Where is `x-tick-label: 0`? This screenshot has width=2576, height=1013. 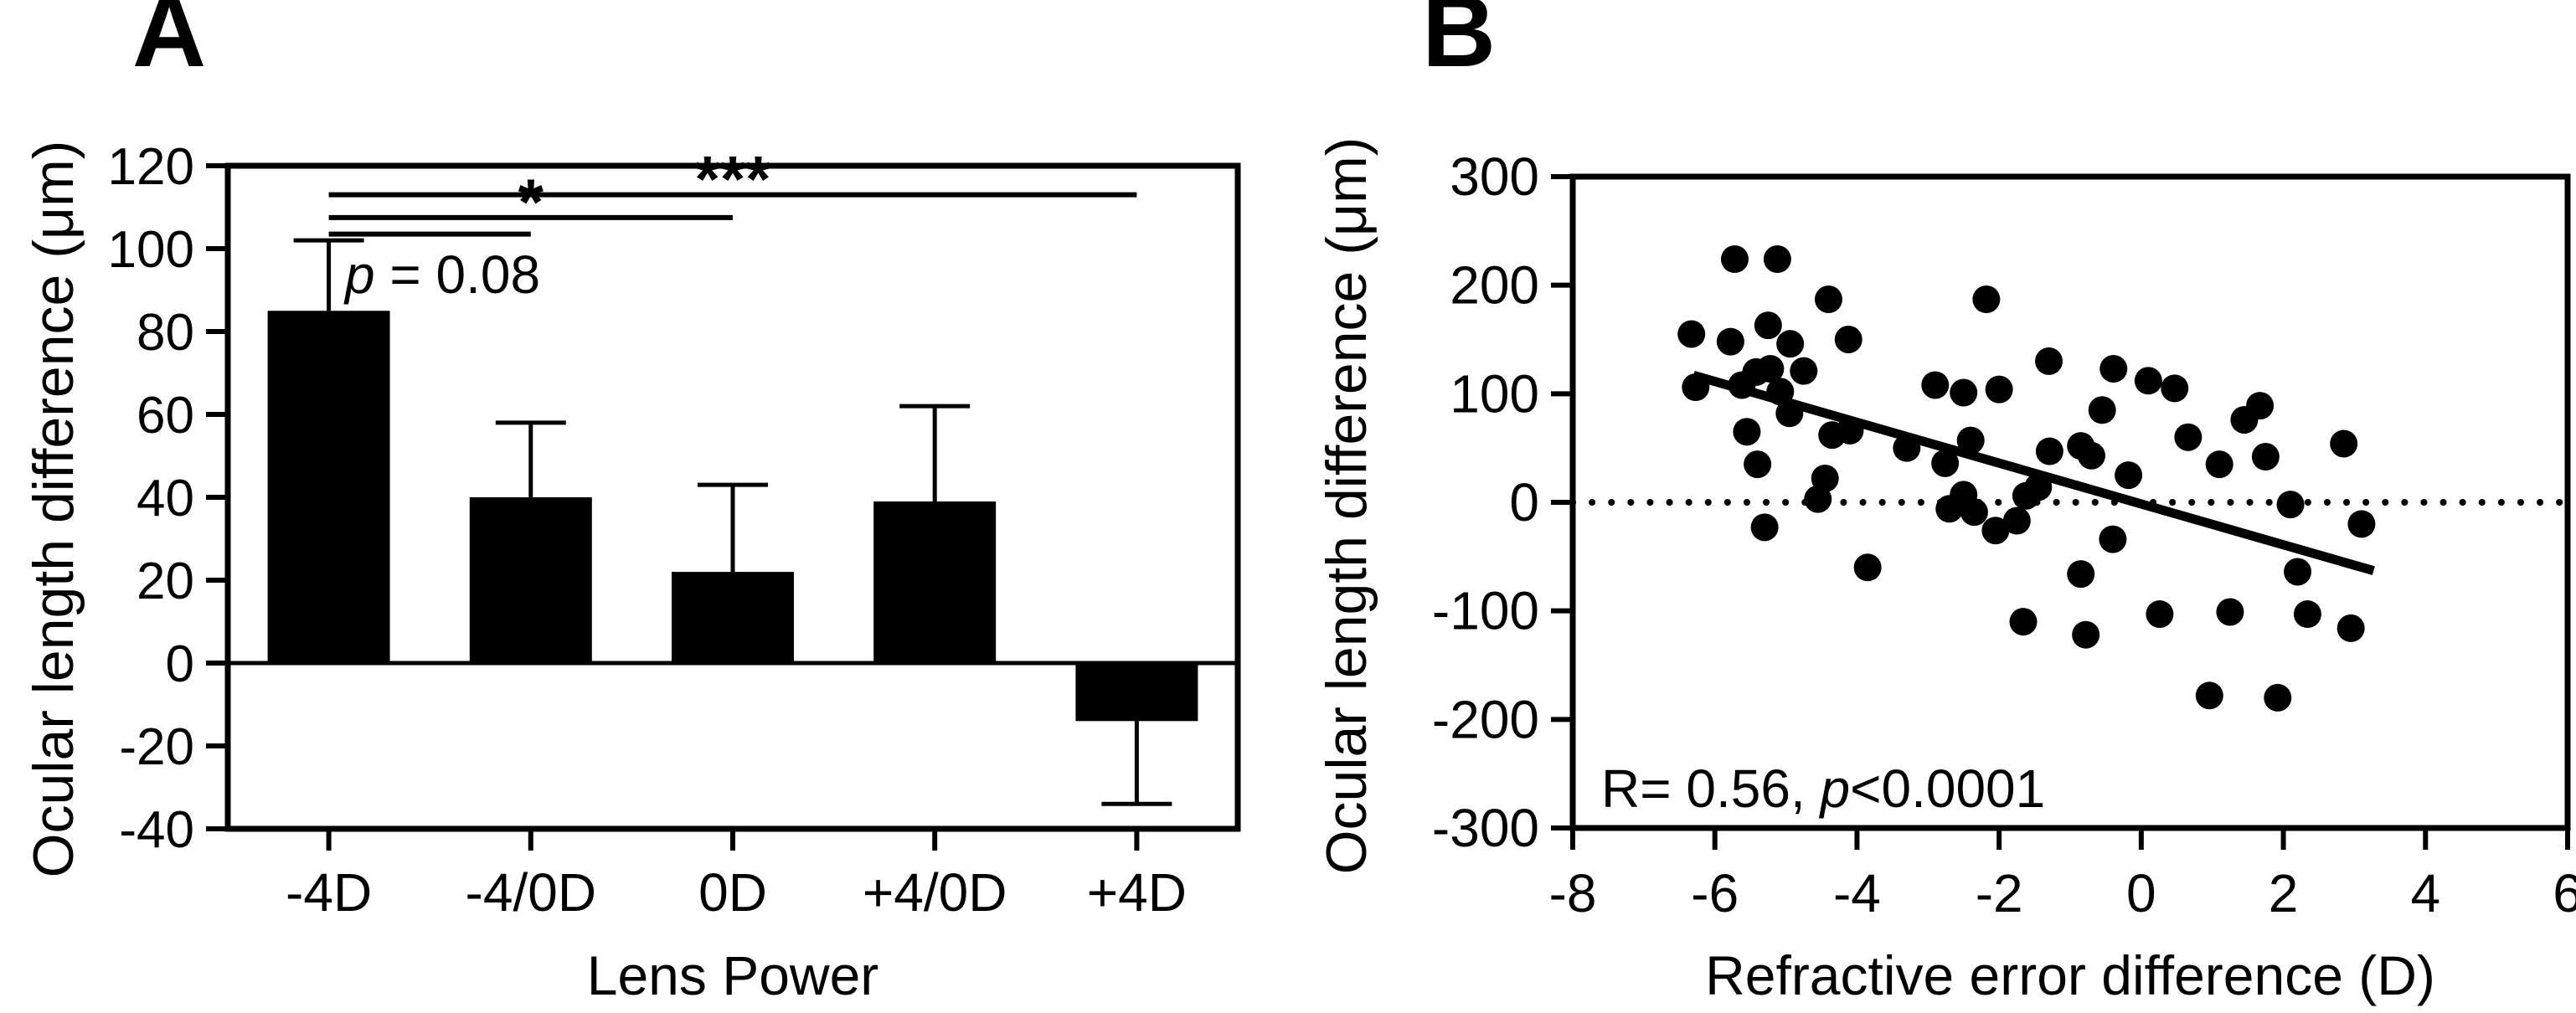
x-tick-label: 0 is located at coordinates (2141, 893).